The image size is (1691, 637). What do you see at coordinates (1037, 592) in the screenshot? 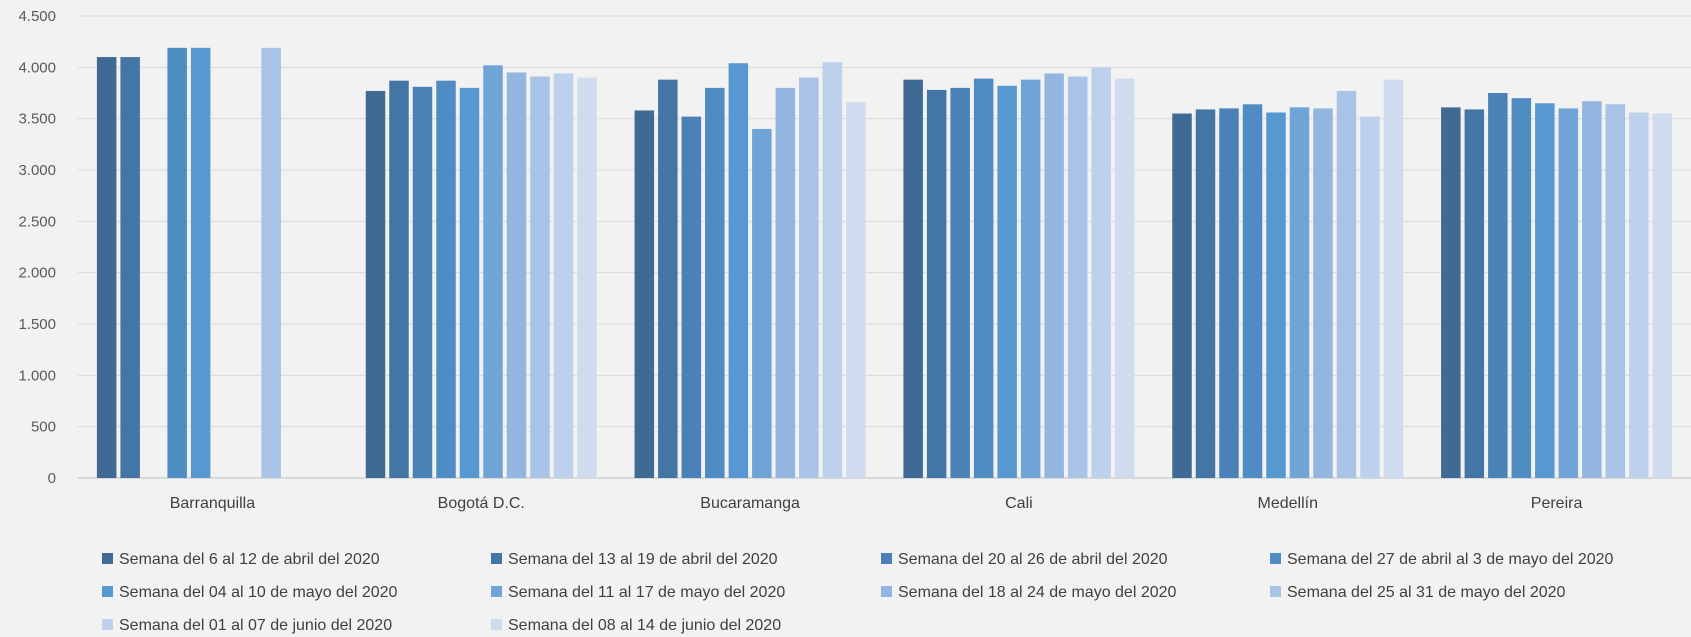
I see `legend-label: Semana del 18 al 24 de mayo del 2020` at bounding box center [1037, 592].